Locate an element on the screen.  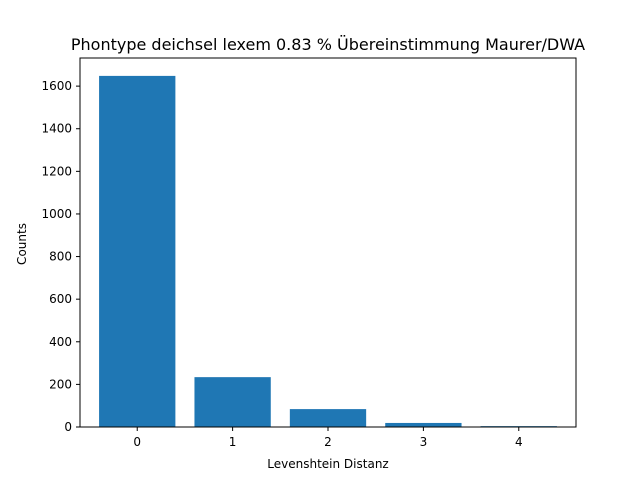
y-tick-label: 1600 is located at coordinates (56, 86).